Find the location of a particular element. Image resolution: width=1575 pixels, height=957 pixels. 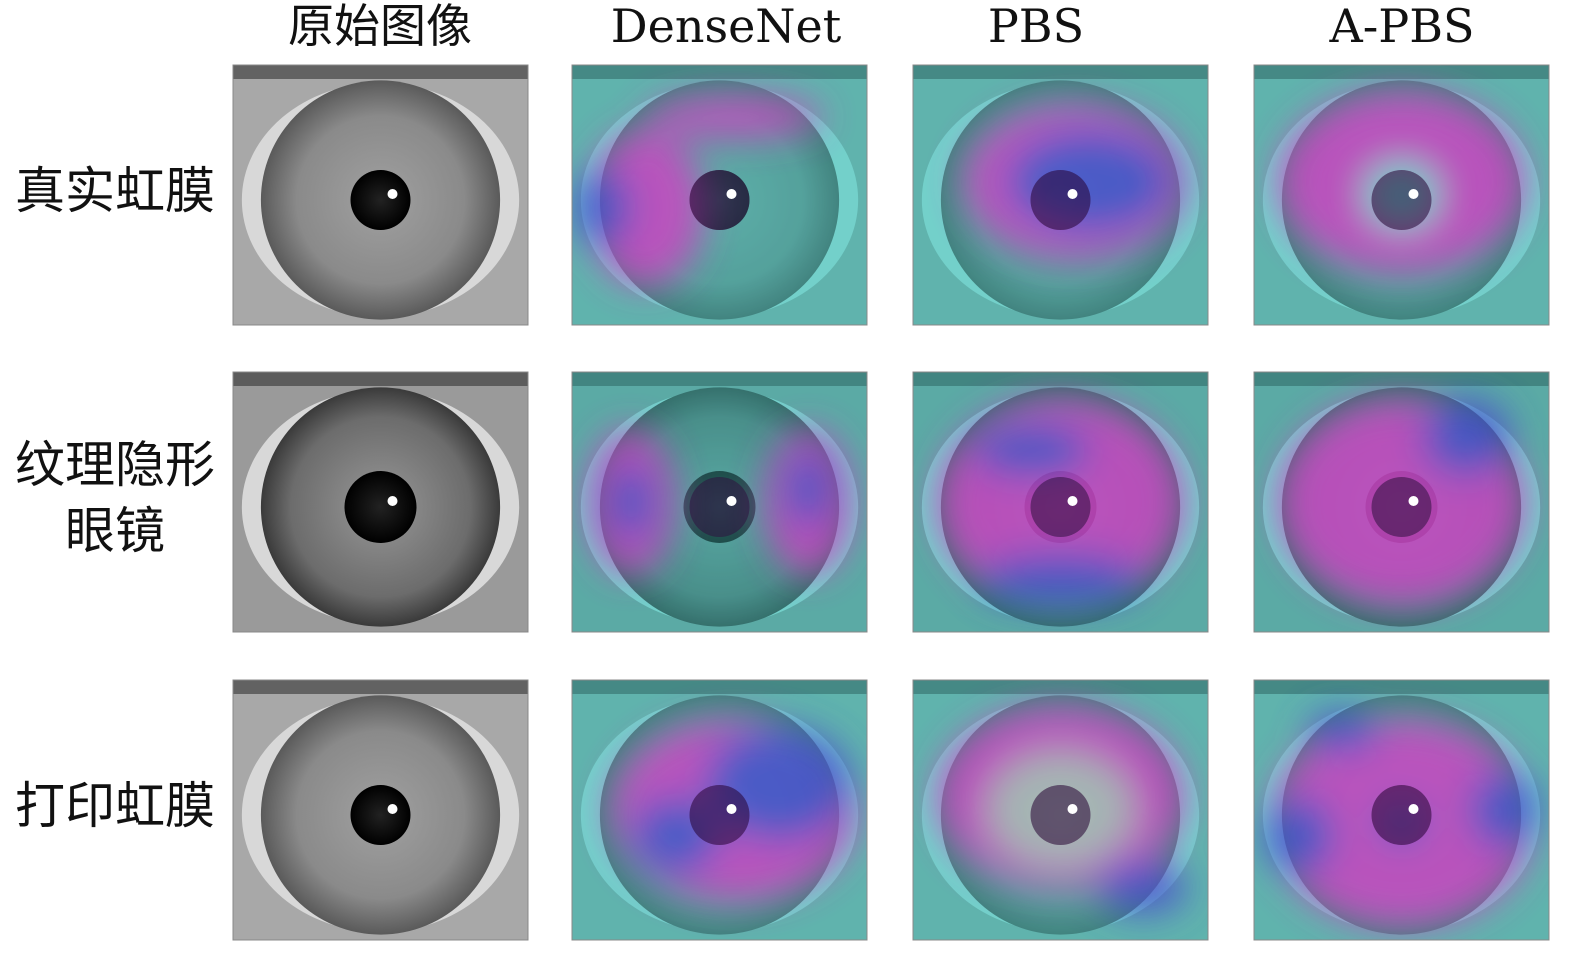

row-label: 打印虹膜 is located at coordinates (115, 806).